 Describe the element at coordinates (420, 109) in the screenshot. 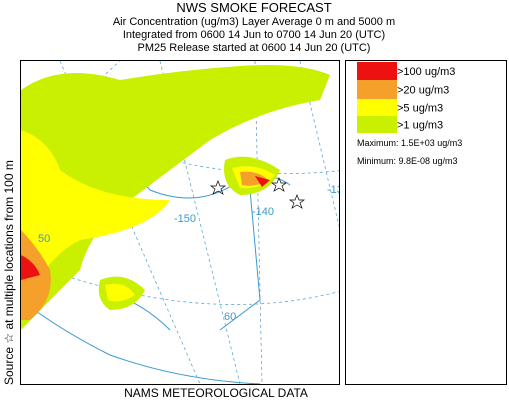

I see `legend-label: >5 ug/m3` at that location.